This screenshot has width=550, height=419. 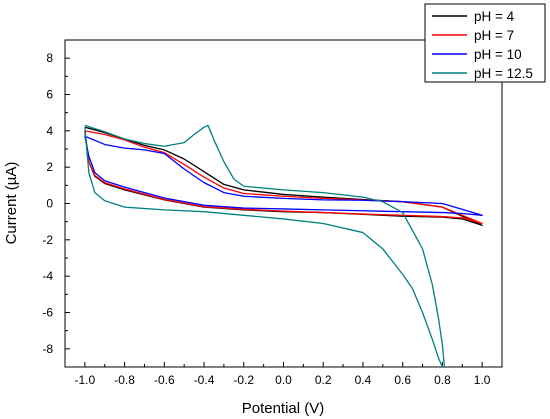 I want to click on y-tick-label: 8, so click(x=49, y=58).